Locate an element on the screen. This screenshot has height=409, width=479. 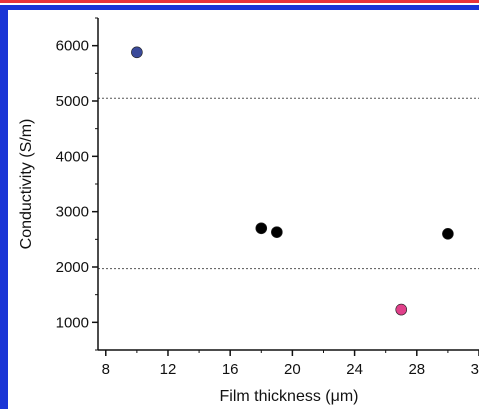
y-tick-label-4: 5000 is located at coordinates (72, 101).